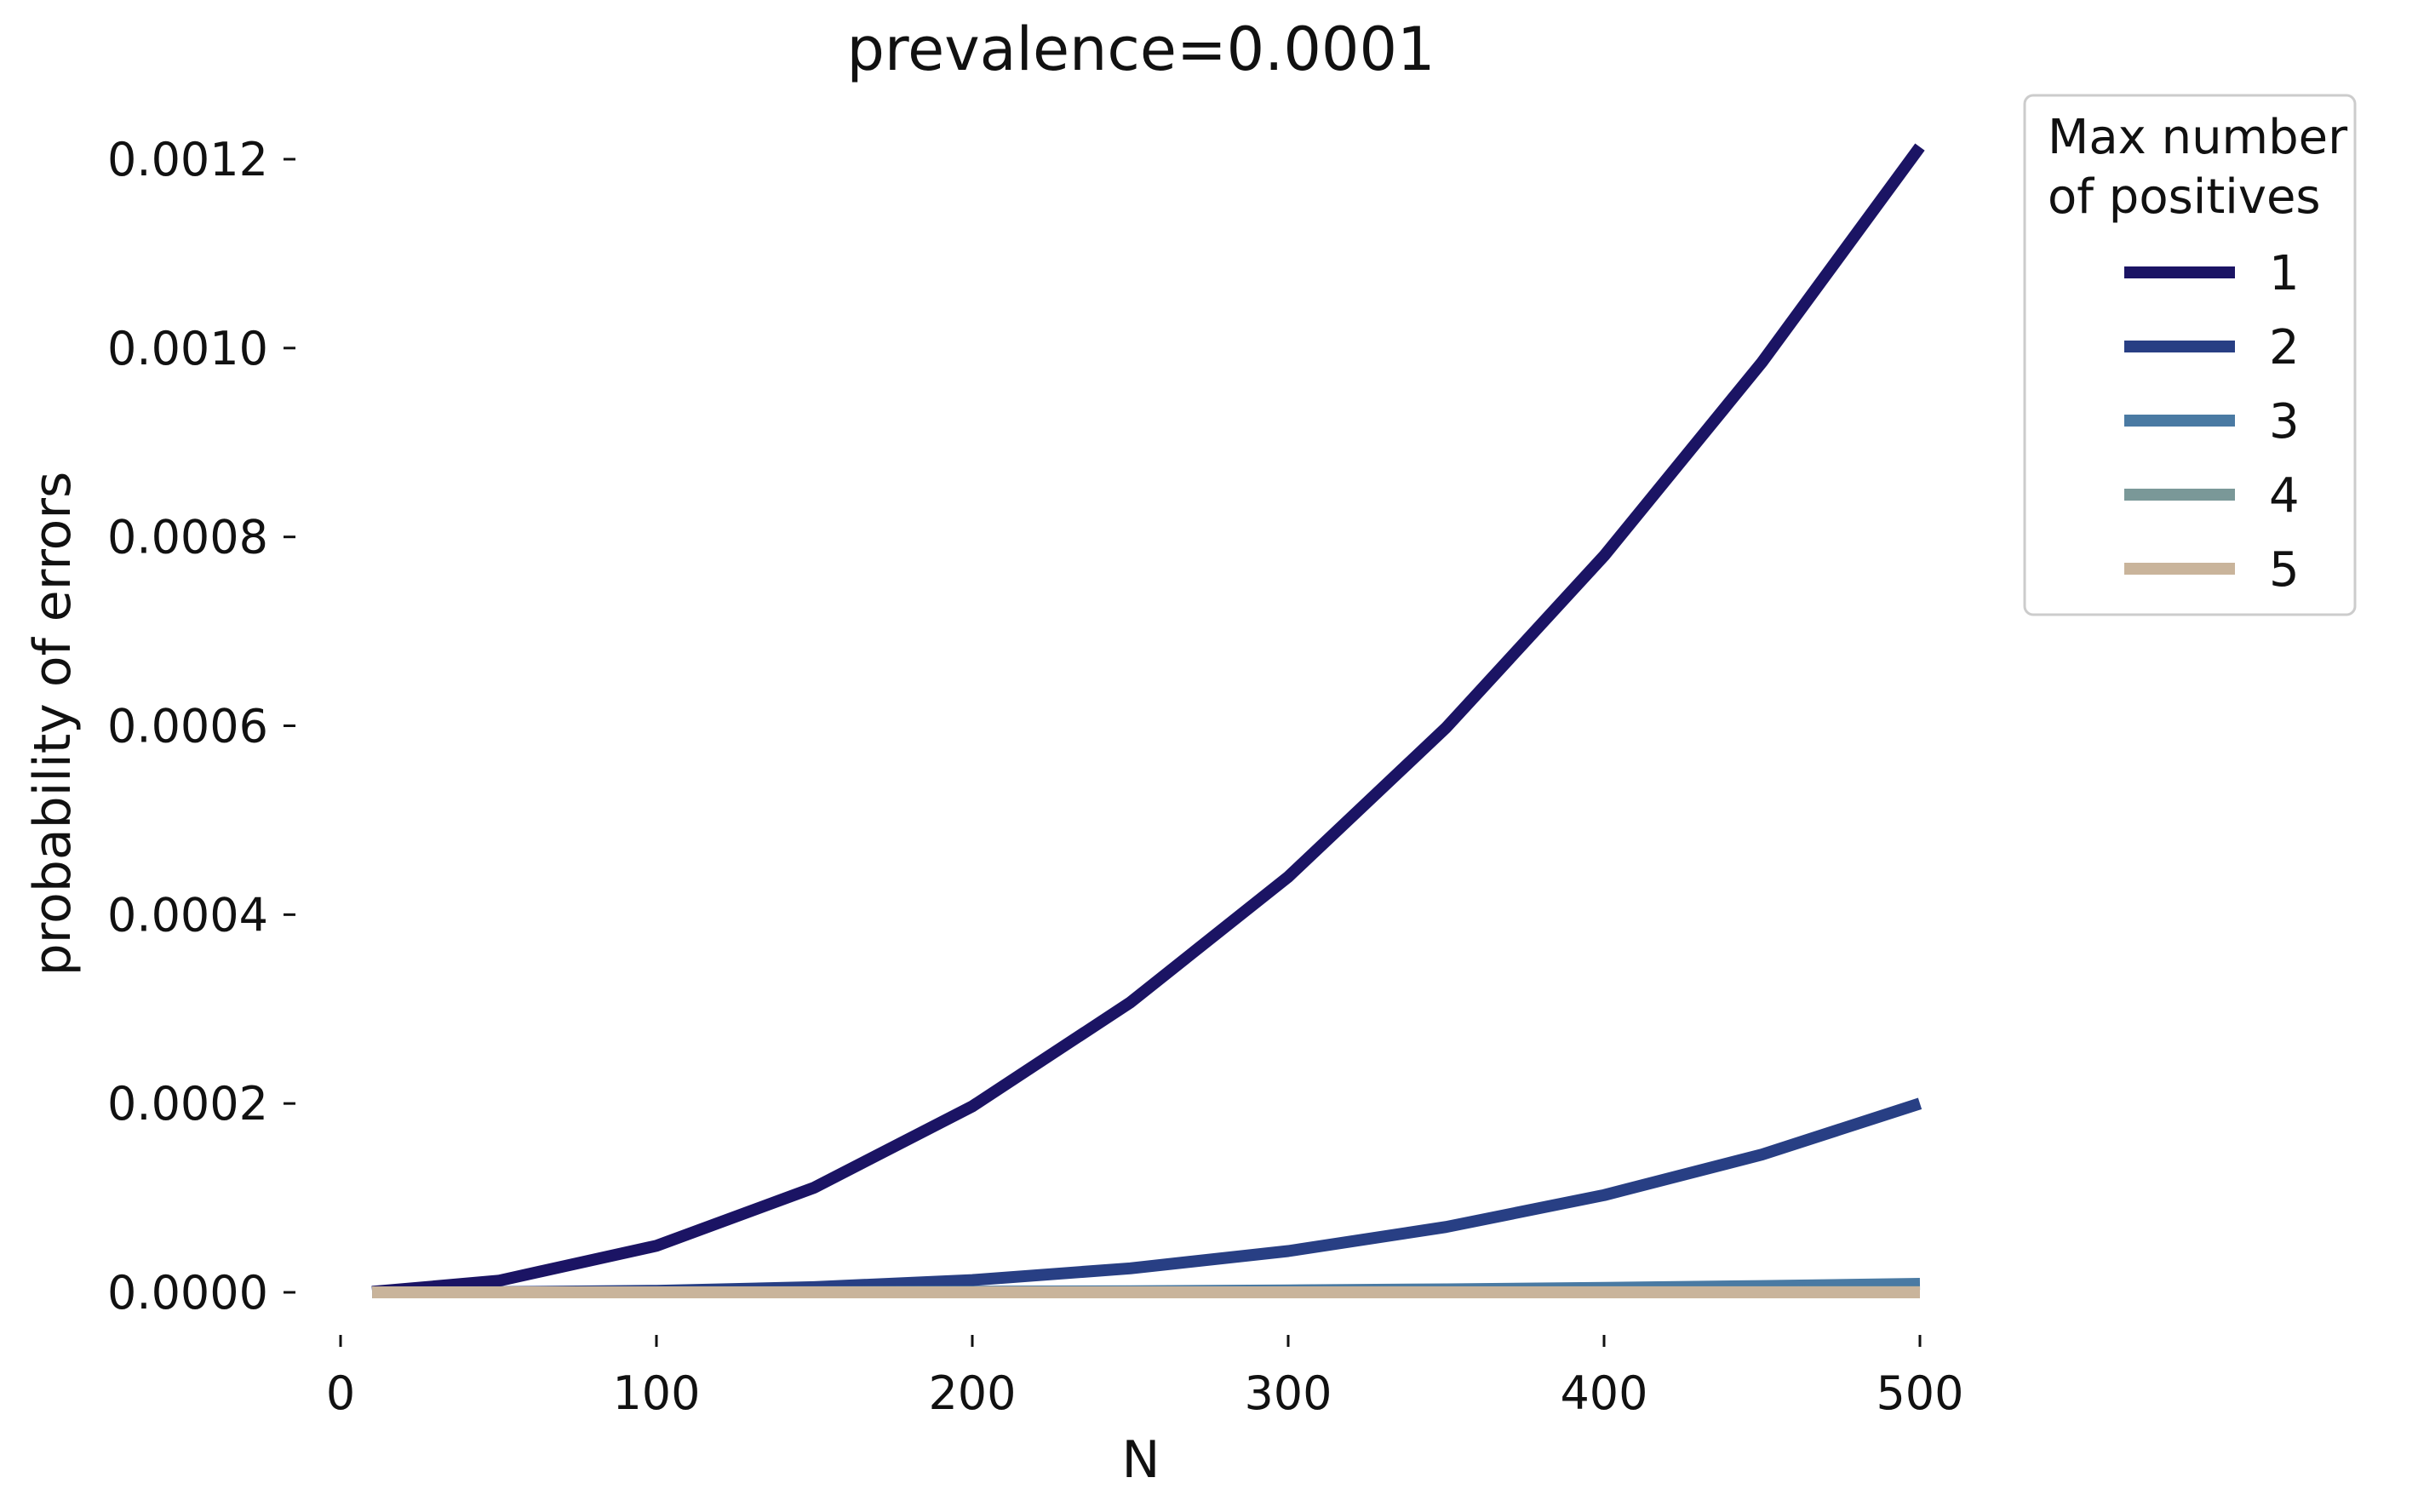 The height and width of the screenshot is (1512, 2418). I want to click on legend-entries: 1 2 3 4 5, so click(2212, 422).